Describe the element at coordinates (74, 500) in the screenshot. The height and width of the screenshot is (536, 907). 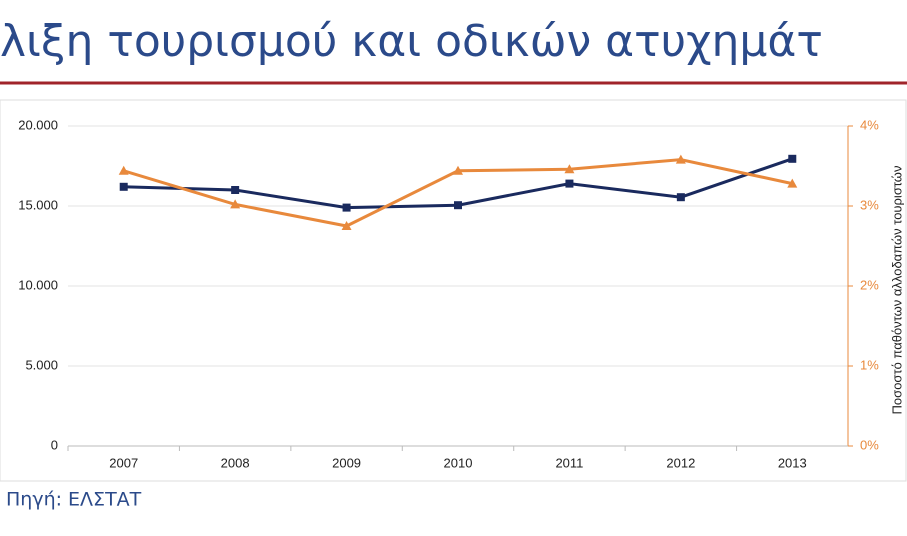
I see `source-note: Πηγή: ΕΛΣΤΑΤ` at that location.